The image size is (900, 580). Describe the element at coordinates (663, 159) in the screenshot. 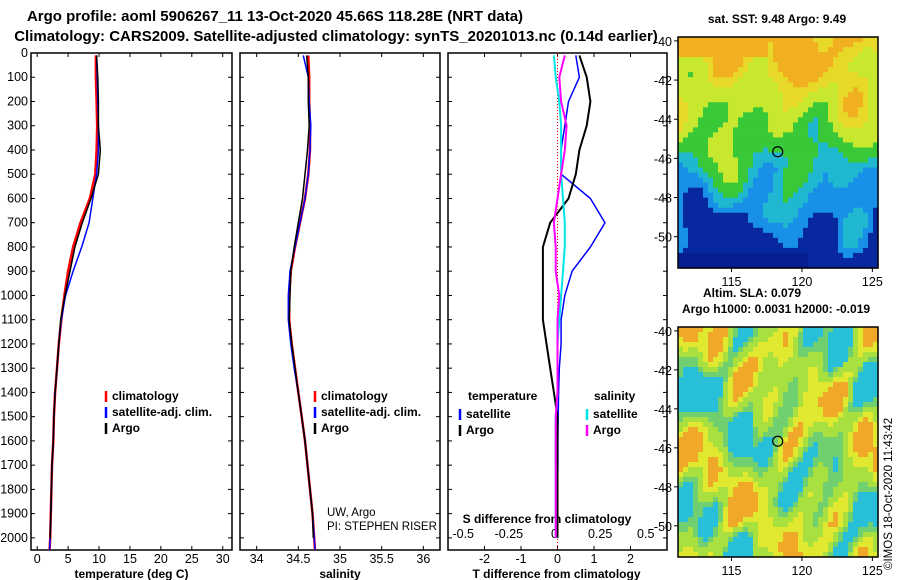

I see `sst_map-ytick-label: -46` at that location.